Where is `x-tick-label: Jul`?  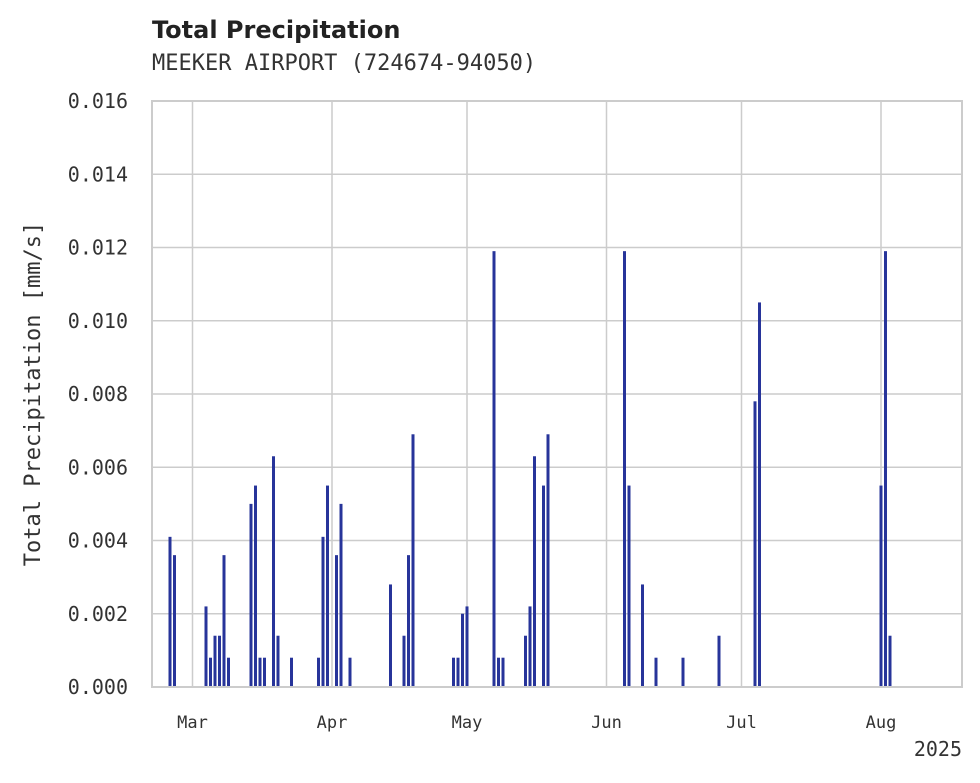 x-tick-label: Jul is located at coordinates (741, 723).